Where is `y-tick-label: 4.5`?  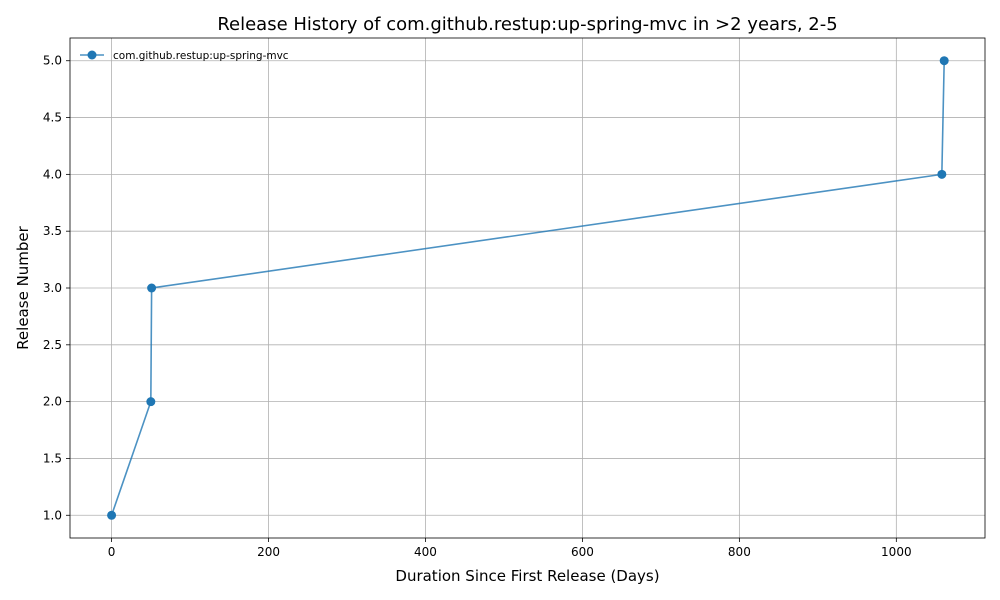
y-tick-label: 4.5 is located at coordinates (52, 118).